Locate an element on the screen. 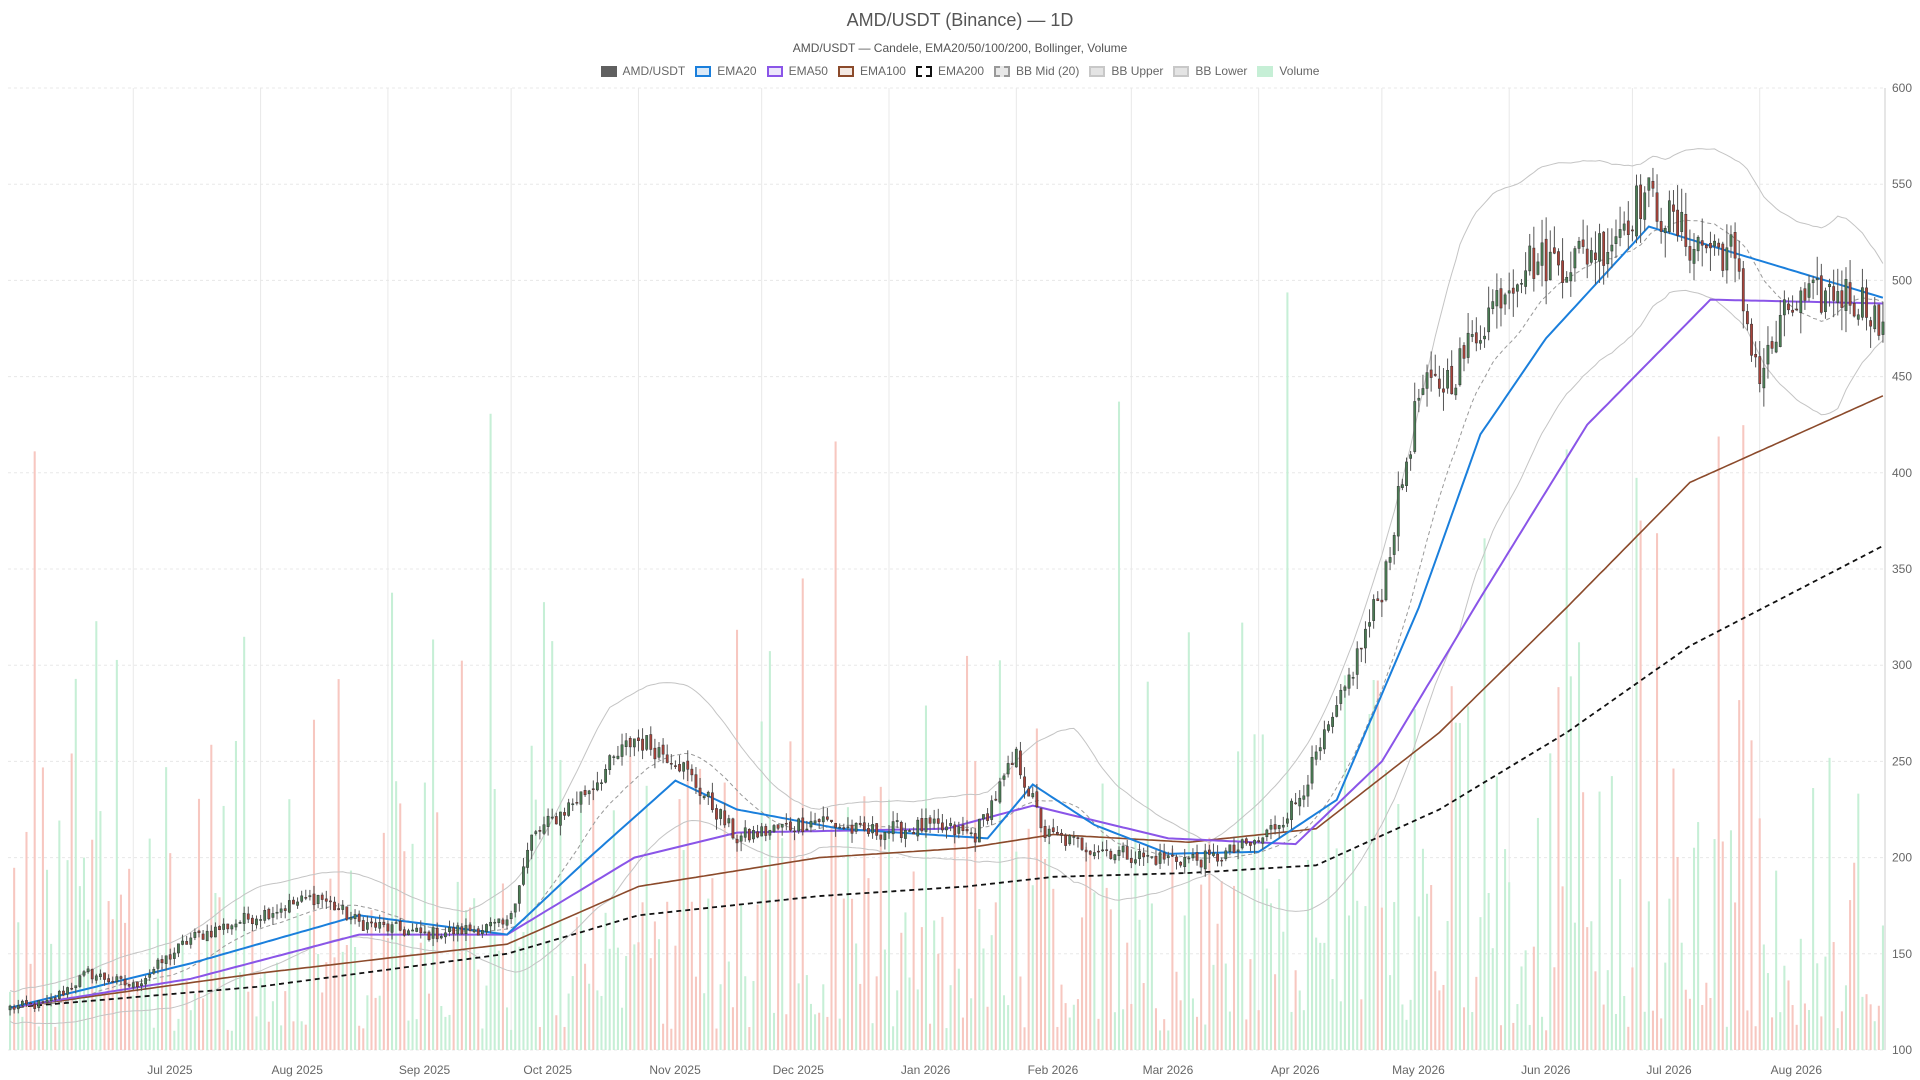  legend-item-volume: Volume is located at coordinates (1288, 71).